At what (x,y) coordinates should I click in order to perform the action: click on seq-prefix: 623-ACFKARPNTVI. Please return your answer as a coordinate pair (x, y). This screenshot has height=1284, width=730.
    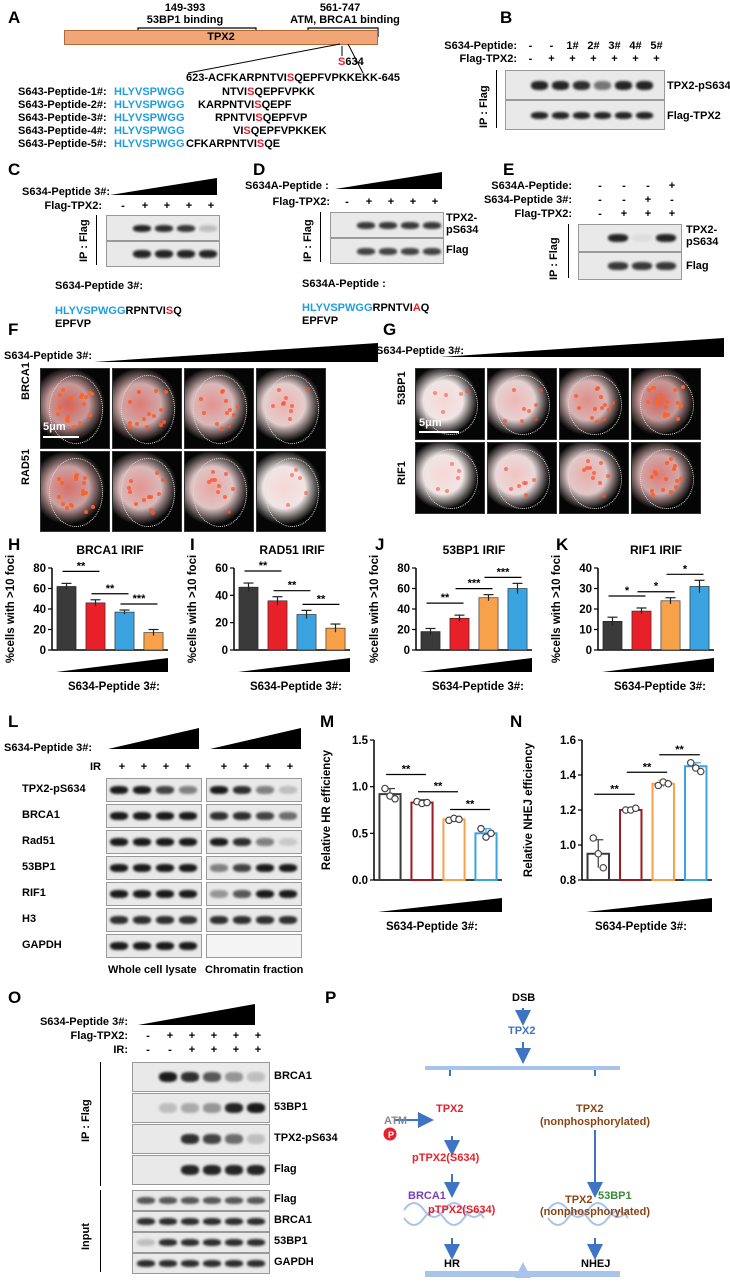
    Looking at the image, I should click on (236, 78).